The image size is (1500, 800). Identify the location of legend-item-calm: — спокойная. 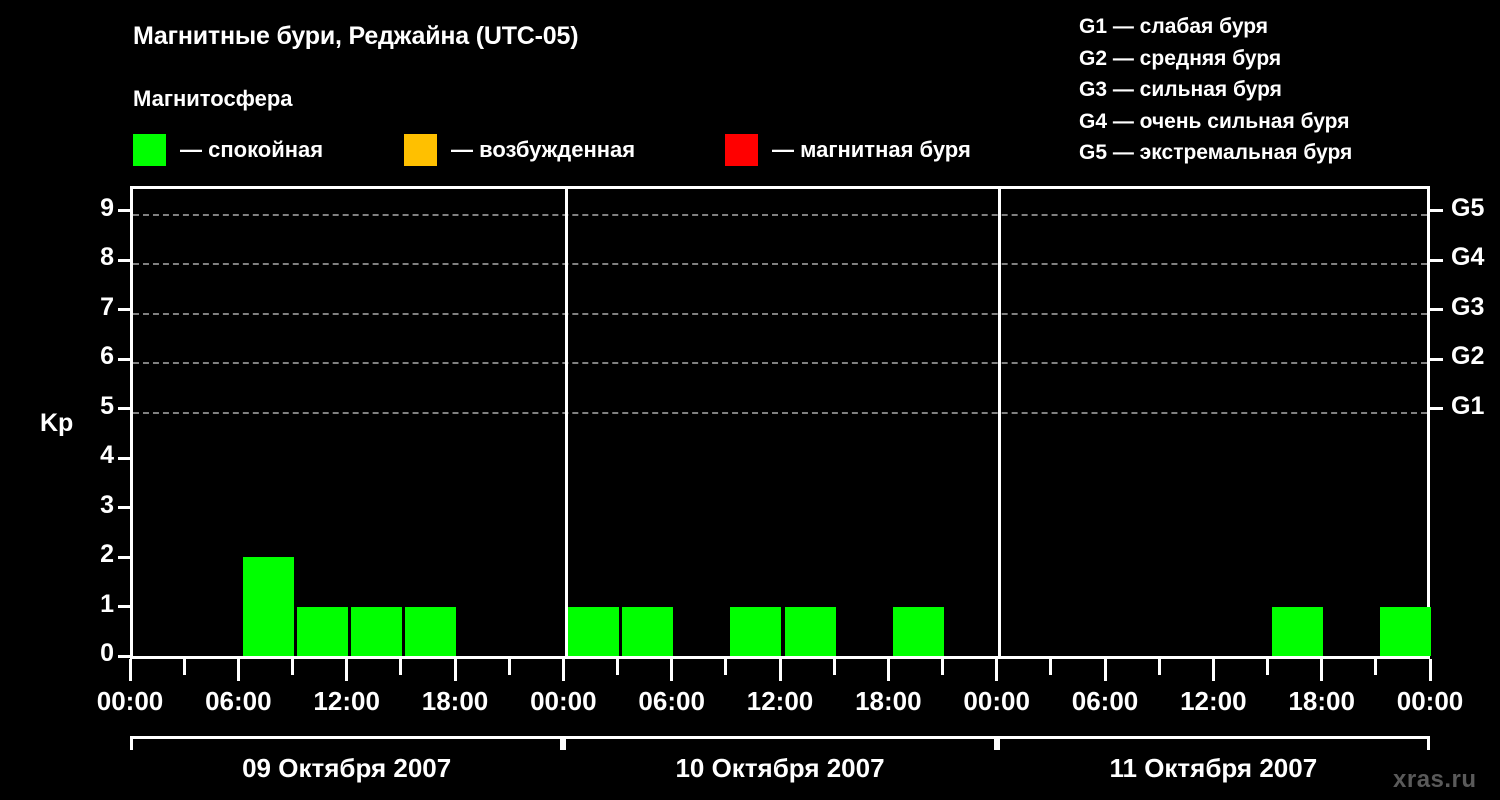
(228, 150).